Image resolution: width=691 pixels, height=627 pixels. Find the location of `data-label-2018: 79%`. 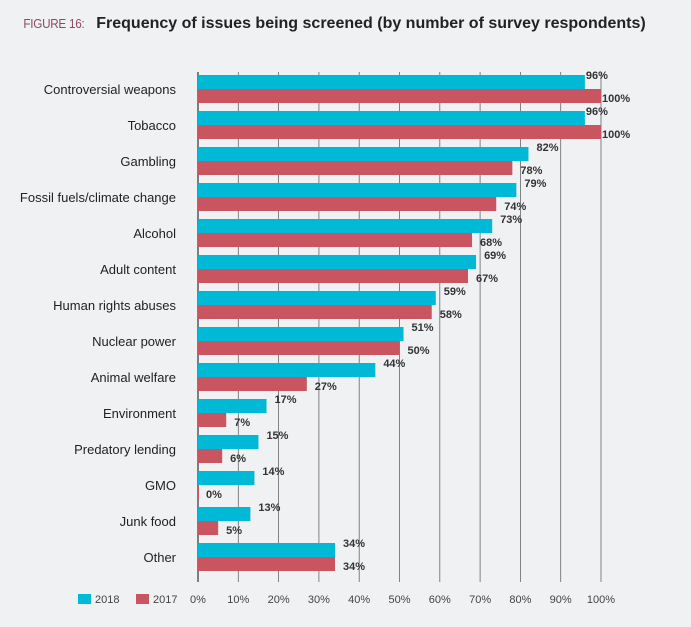

data-label-2018: 79% is located at coordinates (535, 184).